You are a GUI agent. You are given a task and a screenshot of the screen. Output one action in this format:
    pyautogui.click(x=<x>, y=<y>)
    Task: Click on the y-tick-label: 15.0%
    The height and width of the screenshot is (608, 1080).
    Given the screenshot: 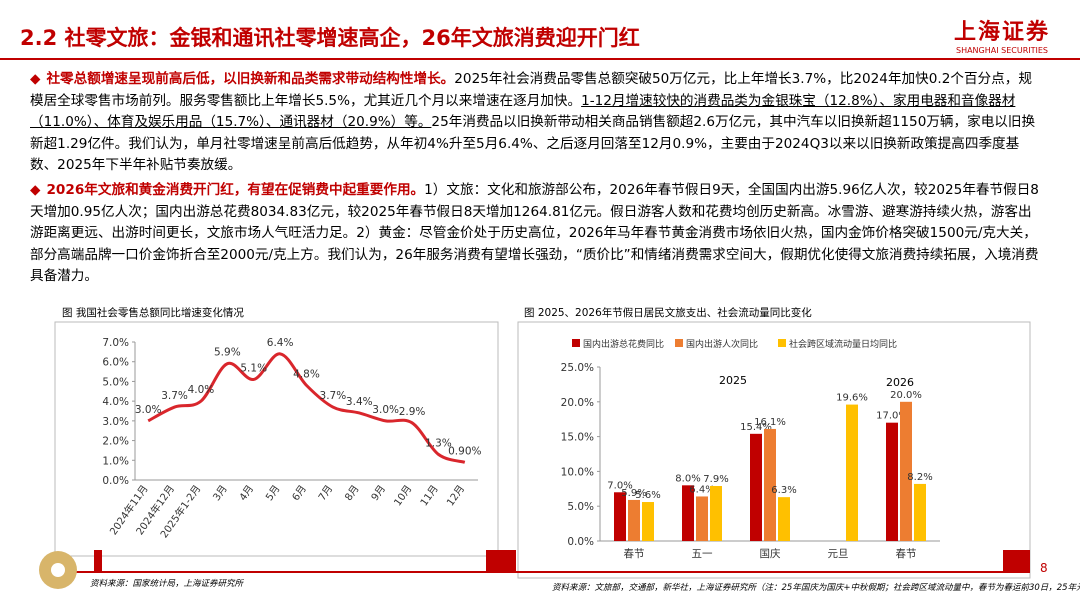 What is the action you would take?
    pyautogui.click(x=577, y=438)
    